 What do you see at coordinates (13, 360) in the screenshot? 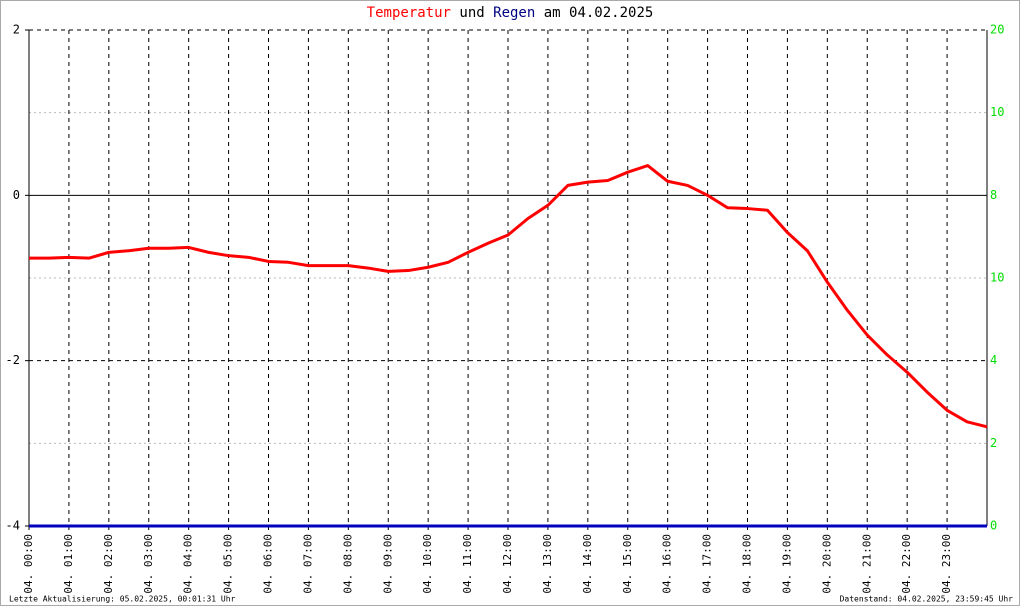
I see `y-tick-label: -2` at bounding box center [13, 360].